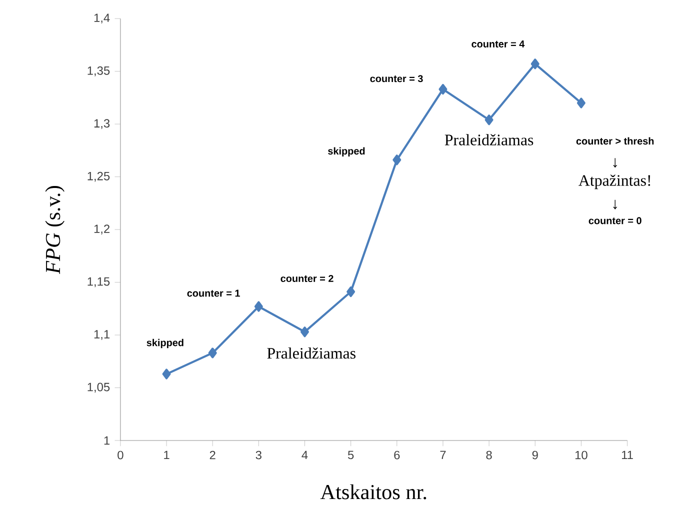  Describe the element at coordinates (397, 455) in the screenshot. I see `x-tick-label: 6` at that location.